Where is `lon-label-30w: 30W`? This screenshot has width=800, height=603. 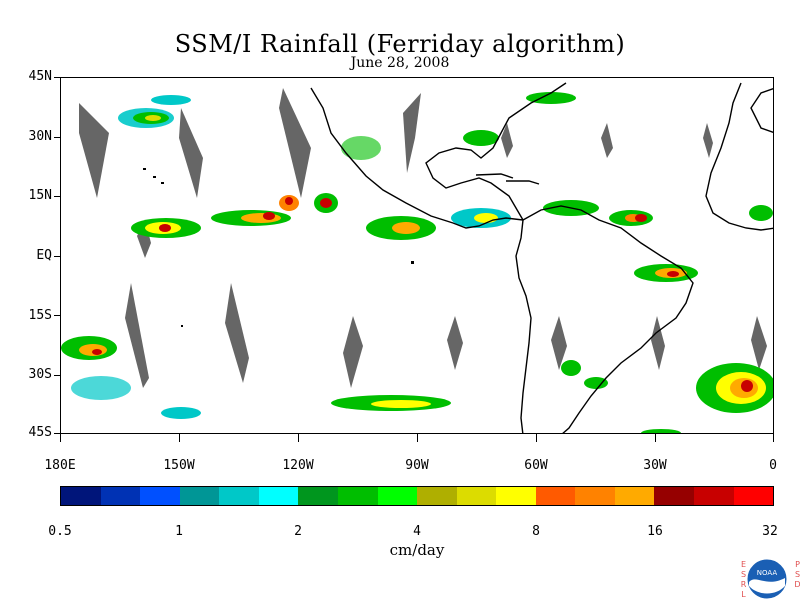
lon-label-30w: 30W is located at coordinates (655, 465).